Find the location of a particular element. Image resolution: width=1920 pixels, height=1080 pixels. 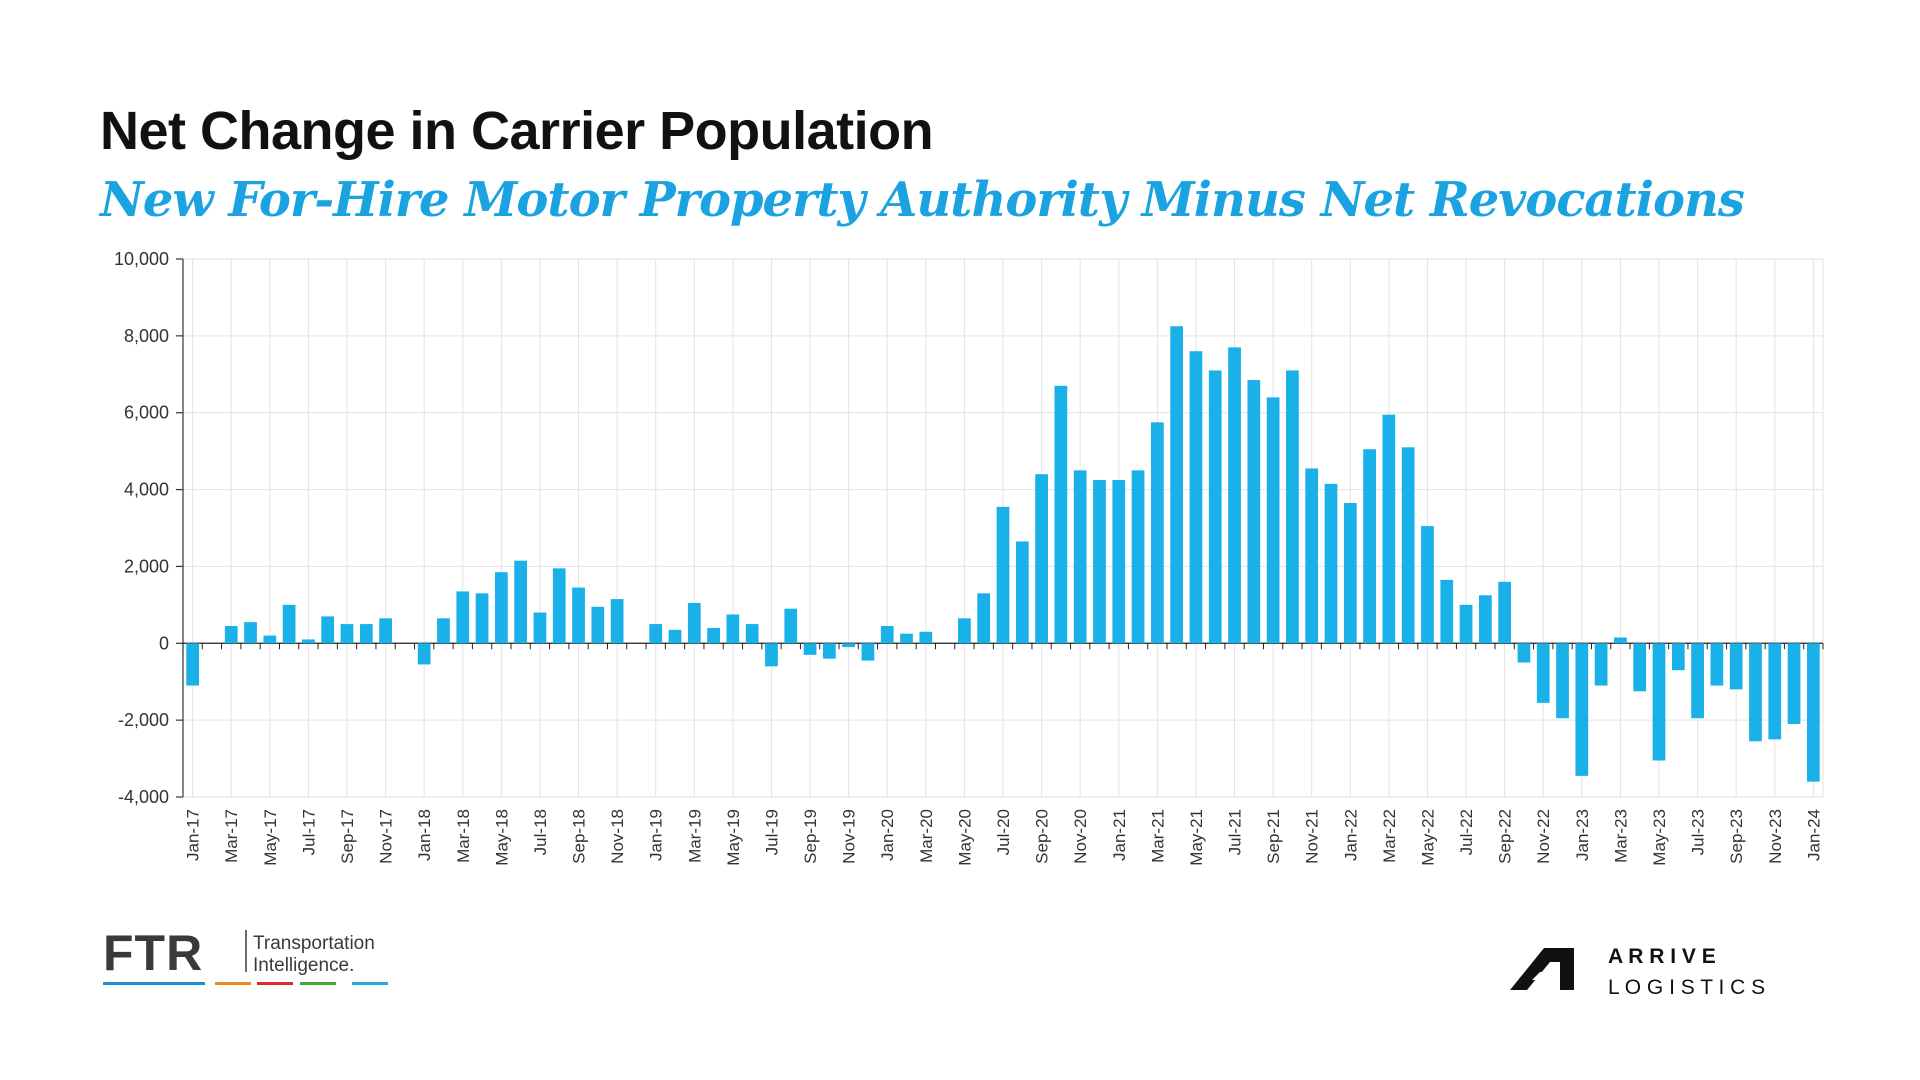

x-tick-label: Mar-19 is located at coordinates (694, 836).